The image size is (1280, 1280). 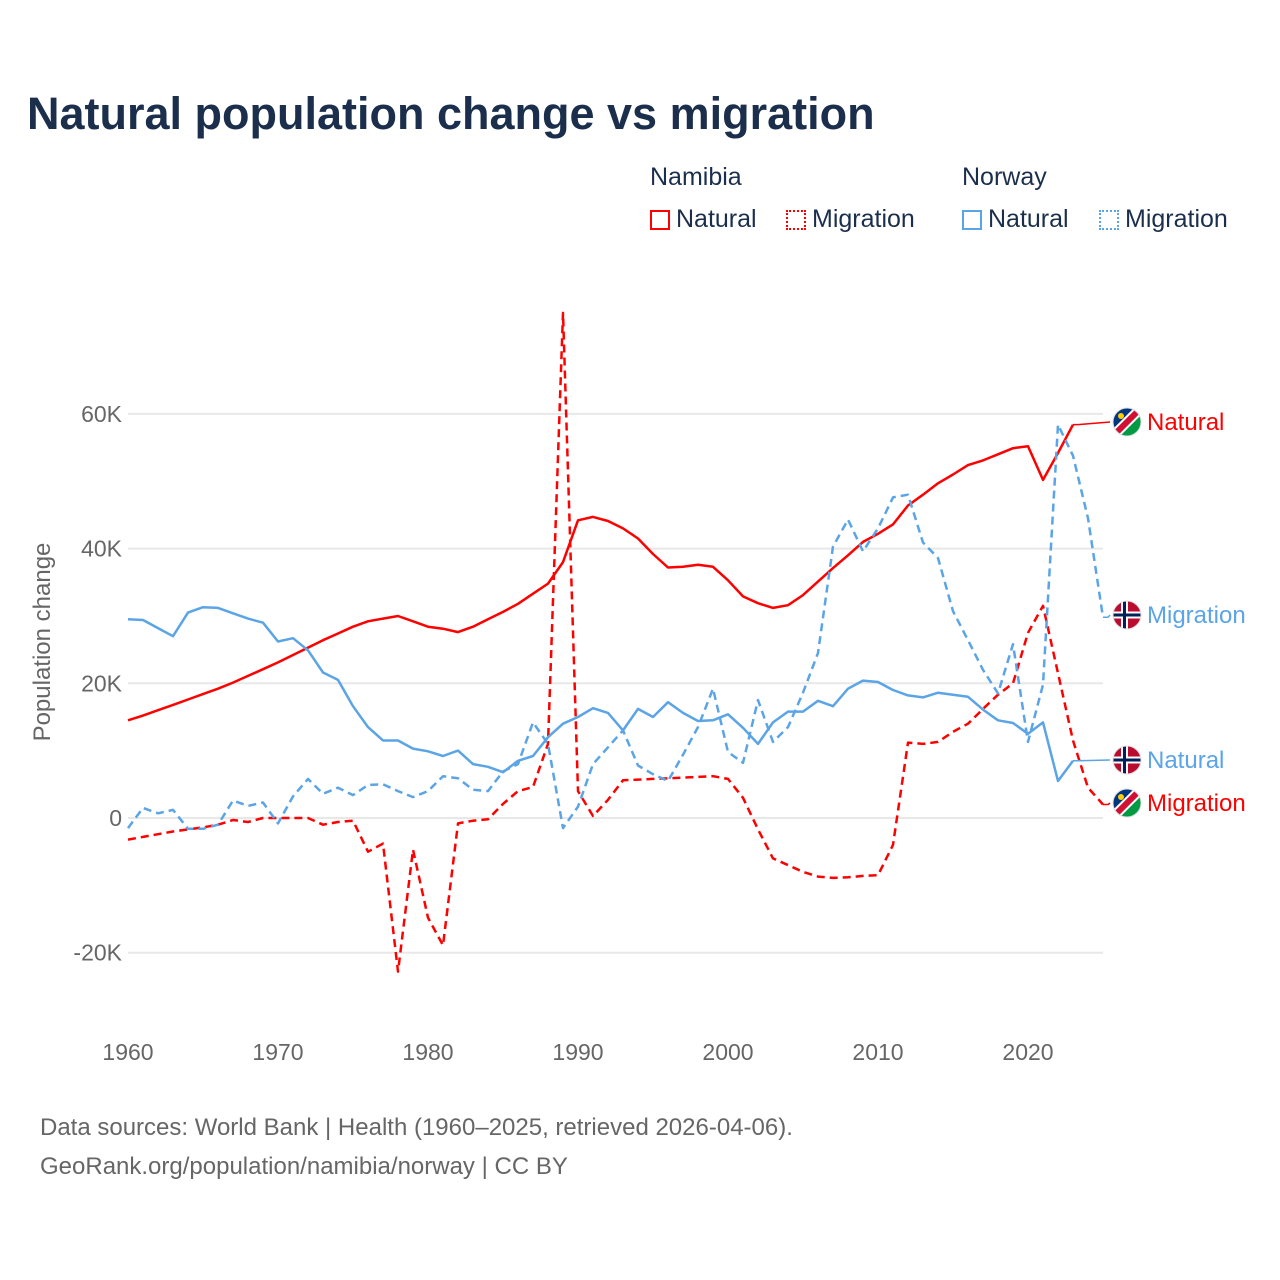 What do you see at coordinates (796, 219) in the screenshot?
I see `legend-swatch-dotted-red` at bounding box center [796, 219].